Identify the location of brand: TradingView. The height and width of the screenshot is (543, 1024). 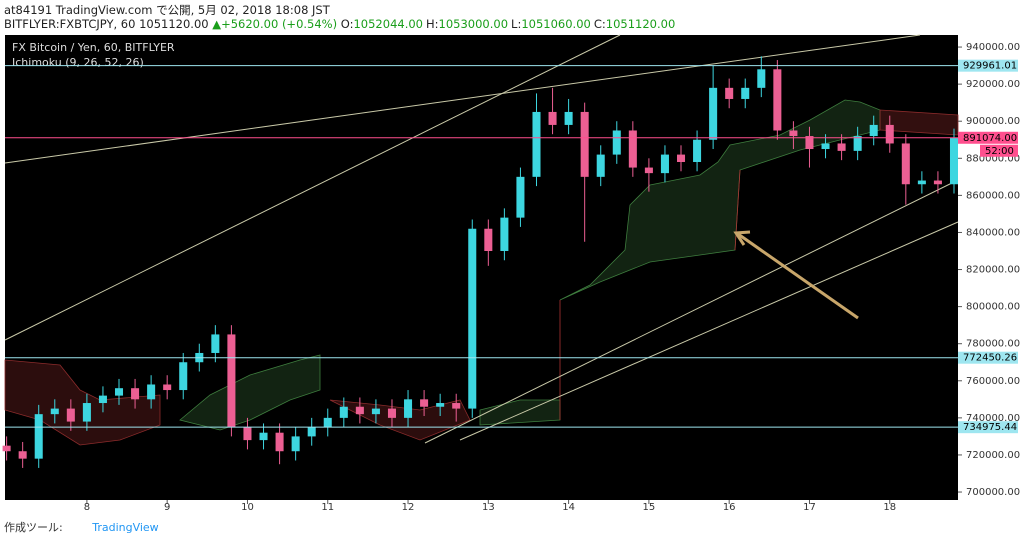
(125, 527).